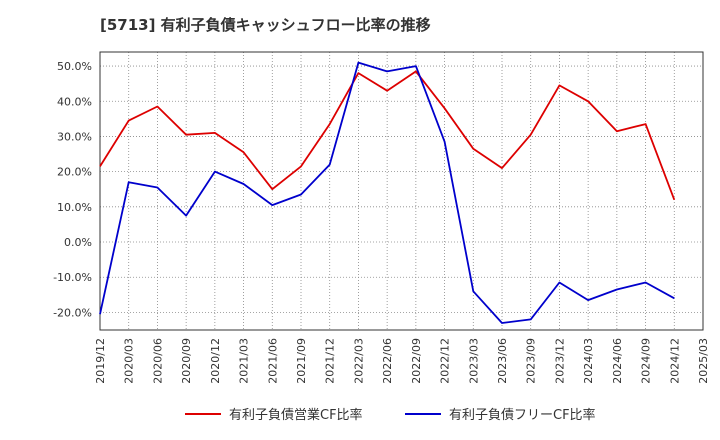  What do you see at coordinates (74, 172) in the screenshot?
I see `y-tick-label: 20.0%` at bounding box center [74, 172].